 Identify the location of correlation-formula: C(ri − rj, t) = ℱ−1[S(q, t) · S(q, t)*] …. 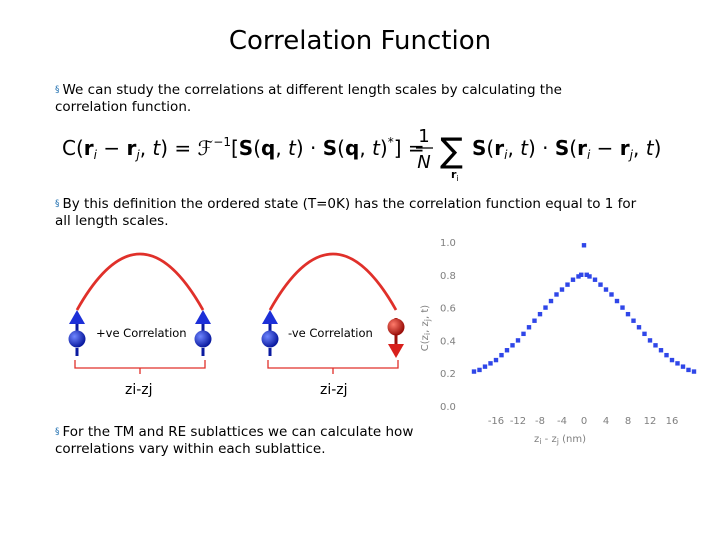
(361, 154).